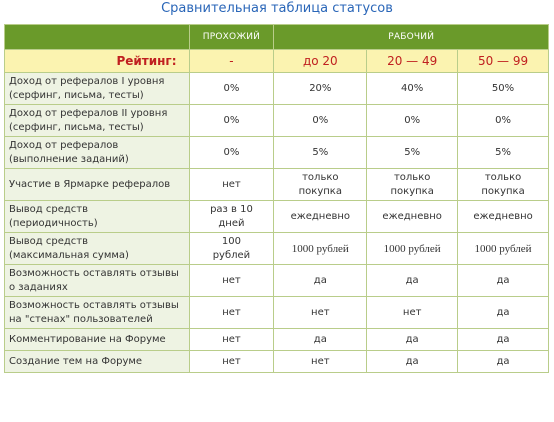  I want to click on rating-value: до 20, so click(321, 61).